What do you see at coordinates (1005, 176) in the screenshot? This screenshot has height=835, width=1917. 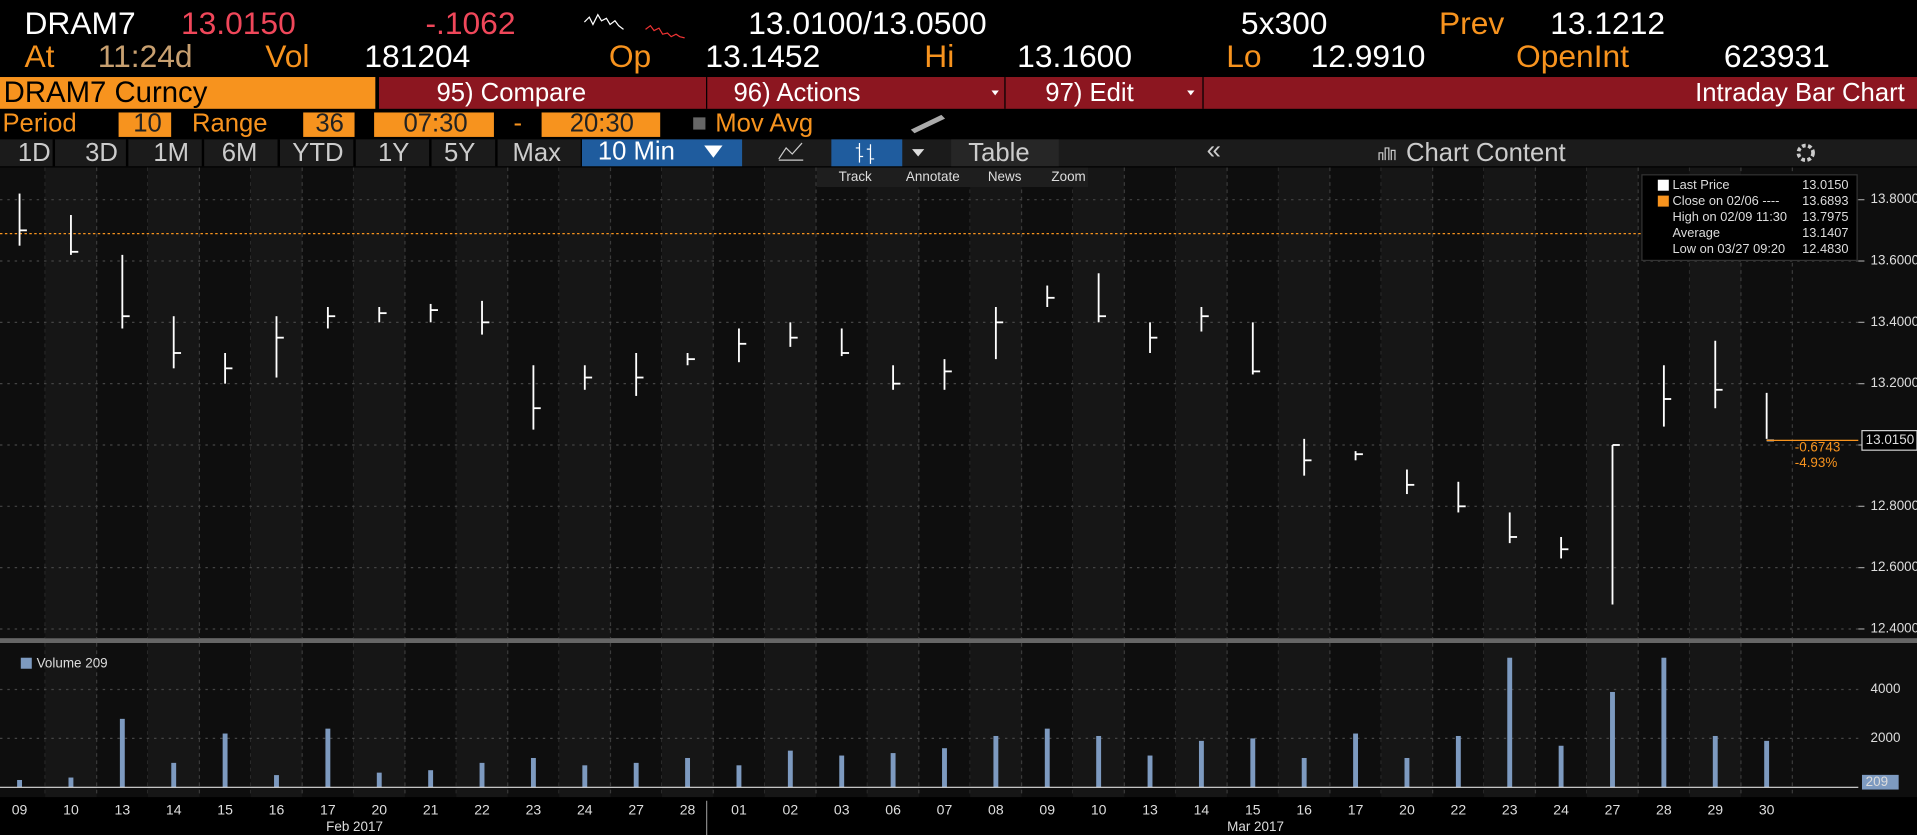 I see `chart-tool: News` at bounding box center [1005, 176].